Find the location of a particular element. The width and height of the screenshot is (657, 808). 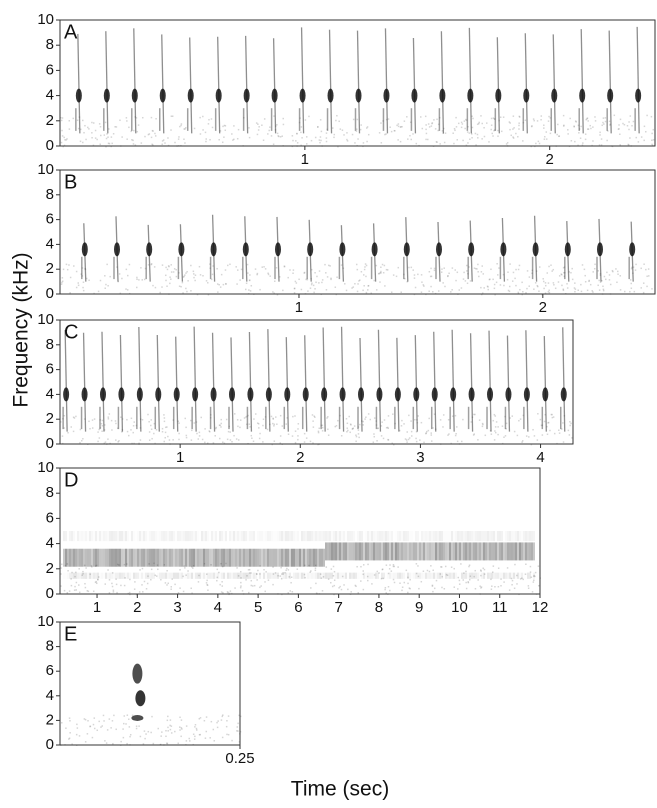

x-tick-label: 4 is located at coordinates (540, 457).